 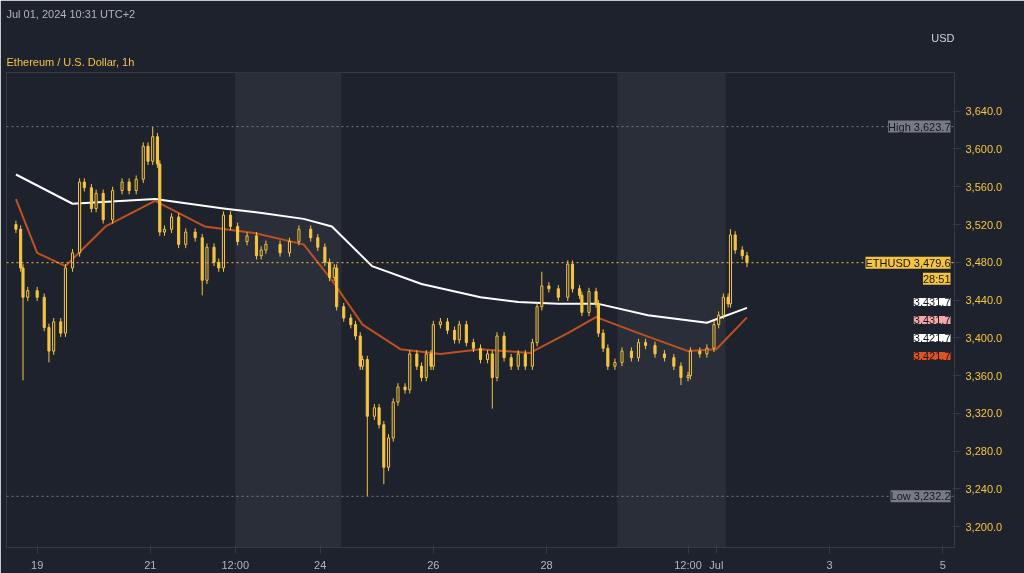 I want to click on x-tick-label: 24, so click(x=320, y=564).